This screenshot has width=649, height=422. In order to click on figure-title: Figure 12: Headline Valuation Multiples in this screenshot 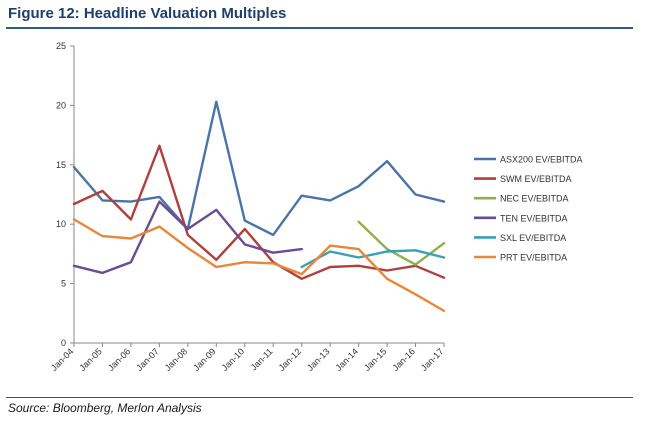, I will do `click(147, 13)`.